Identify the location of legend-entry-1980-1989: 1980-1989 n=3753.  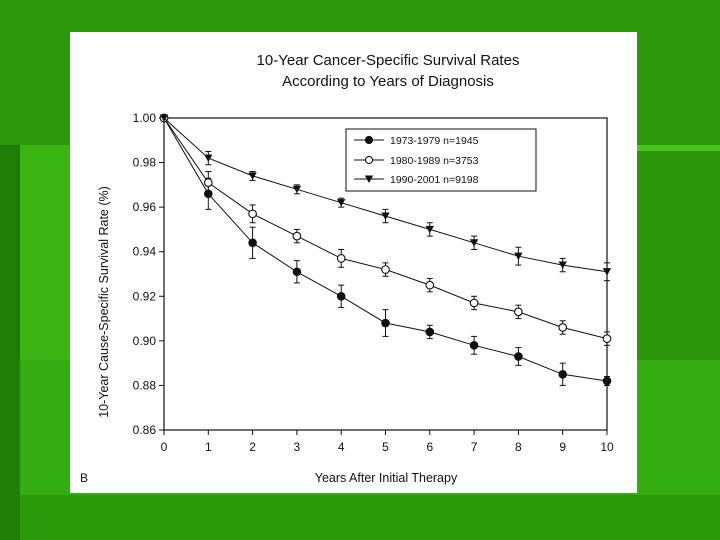
(416, 161).